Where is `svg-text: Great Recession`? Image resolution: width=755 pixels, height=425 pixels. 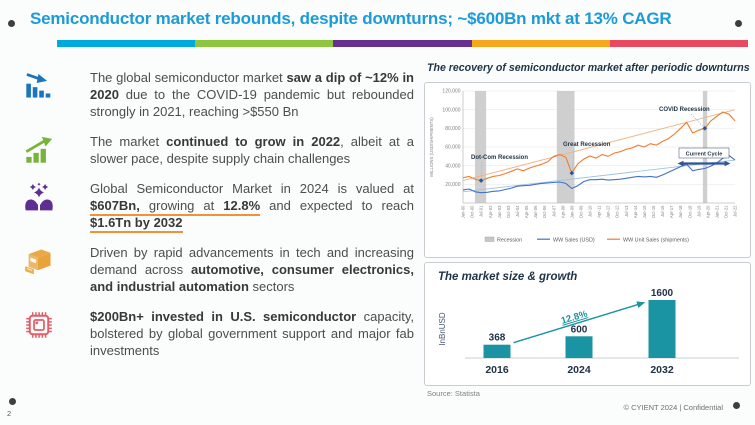 svg-text: Great Recession is located at coordinates (587, 145).